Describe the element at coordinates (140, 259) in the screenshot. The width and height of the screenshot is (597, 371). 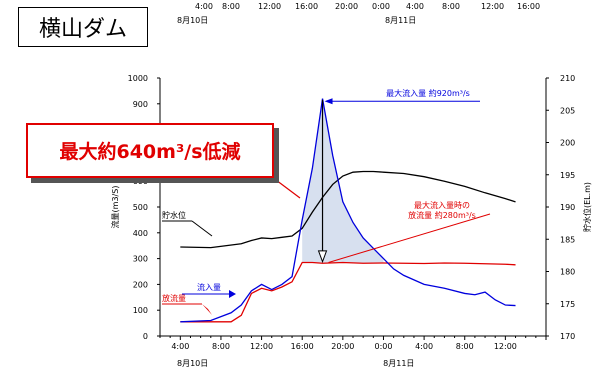
I see `y-tick-label: 300` at that location.